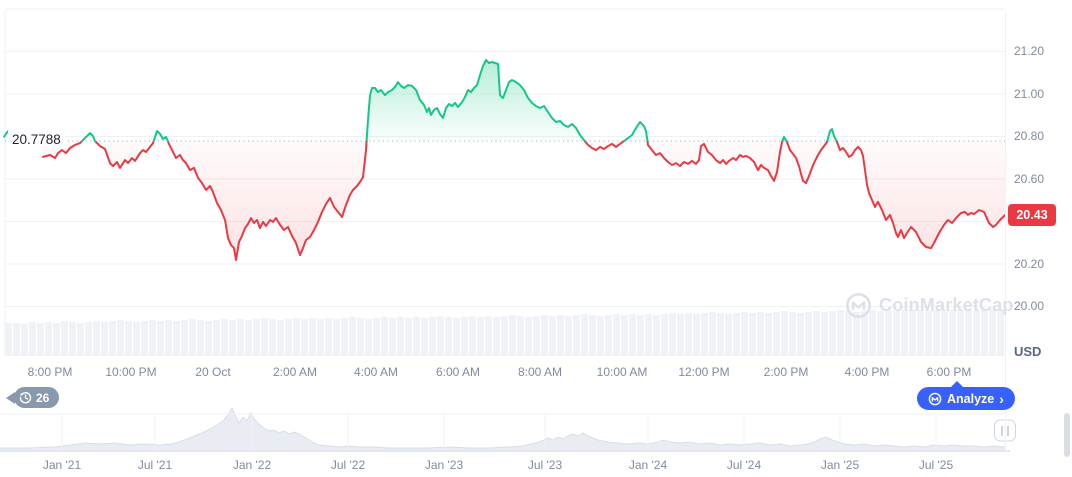 The width and height of the screenshot is (1072, 477). What do you see at coordinates (348, 465) in the screenshot?
I see `navigator-date-label: Jul '22` at bounding box center [348, 465].